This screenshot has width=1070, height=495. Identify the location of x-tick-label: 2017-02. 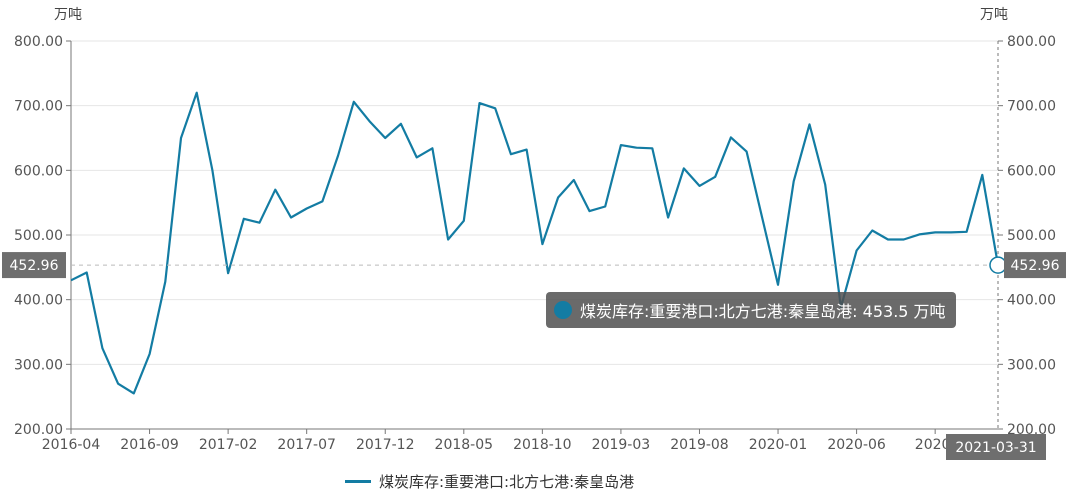
(228, 445).